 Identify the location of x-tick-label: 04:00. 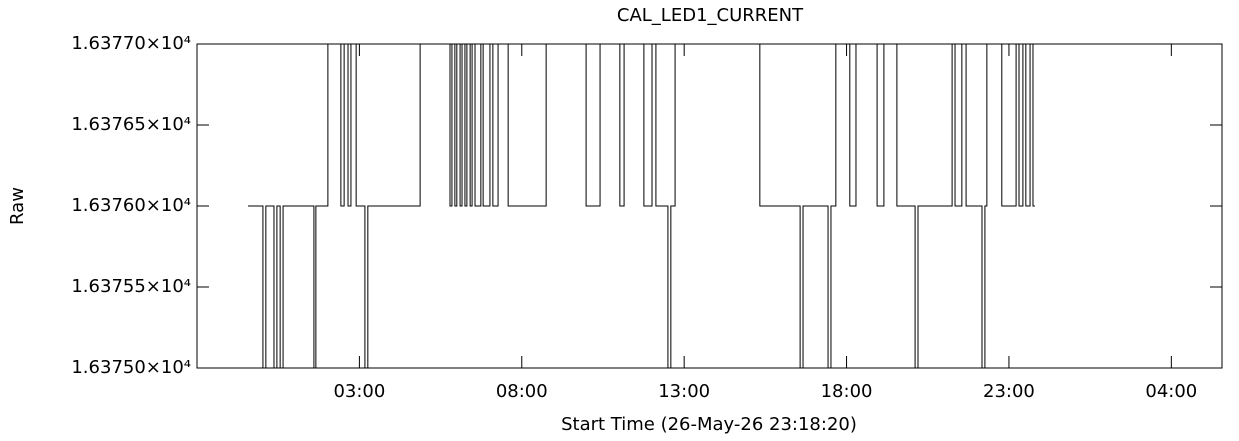
(1171, 391).